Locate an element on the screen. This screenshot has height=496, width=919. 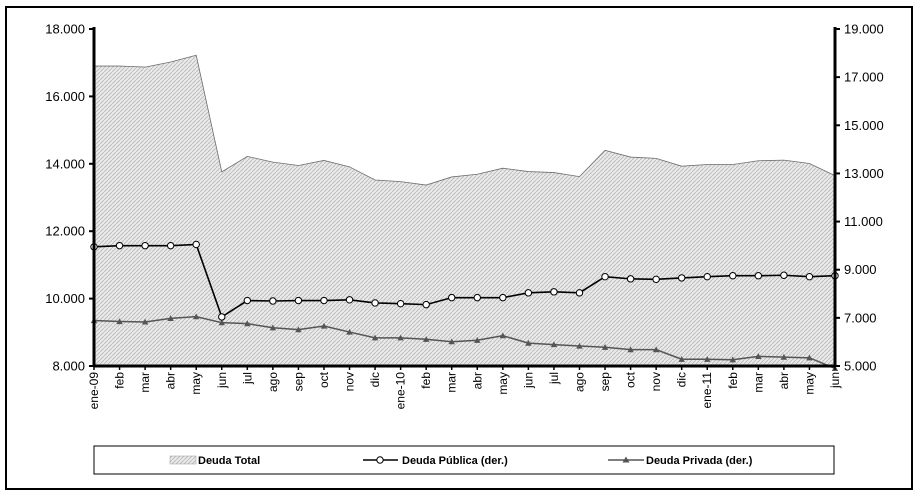
x-tick-label: jul is located at coordinates (247, 378).